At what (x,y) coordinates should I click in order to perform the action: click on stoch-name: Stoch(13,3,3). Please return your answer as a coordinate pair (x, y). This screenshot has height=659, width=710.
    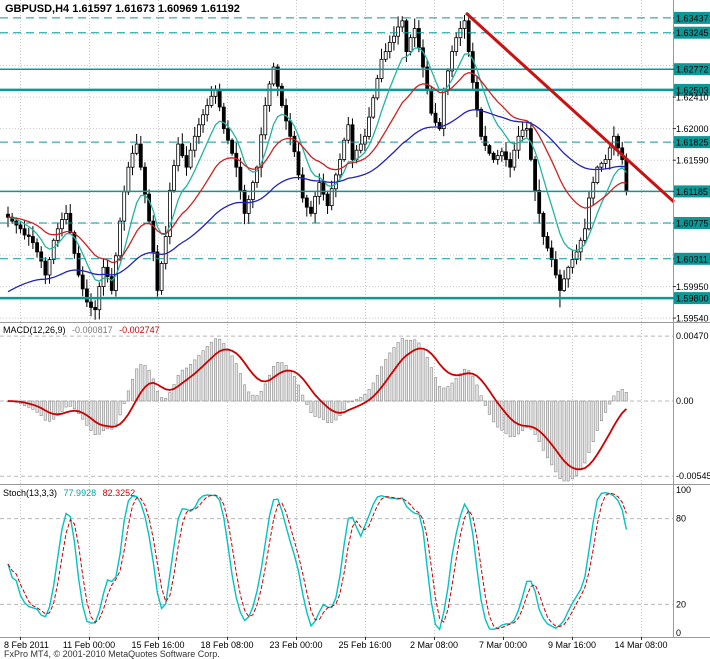
    Looking at the image, I should click on (30, 493).